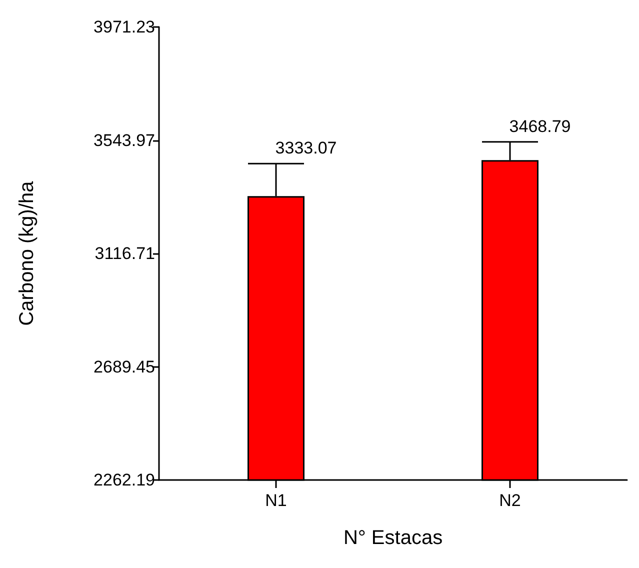 The width and height of the screenshot is (639, 568). I want to click on y-tick-label: 2262.19, so click(124, 480).